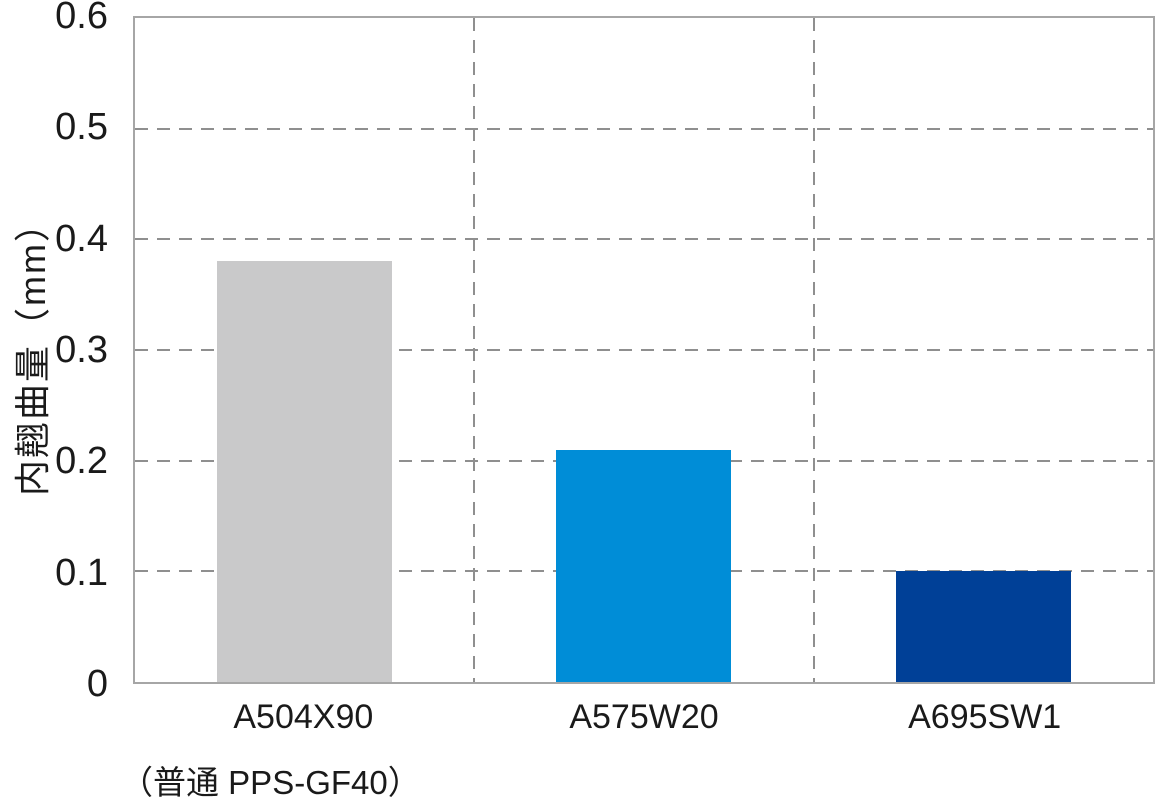  I want to click on x-axis-labels: A504X90 A575W20 A695SW1, so click(644, 717).